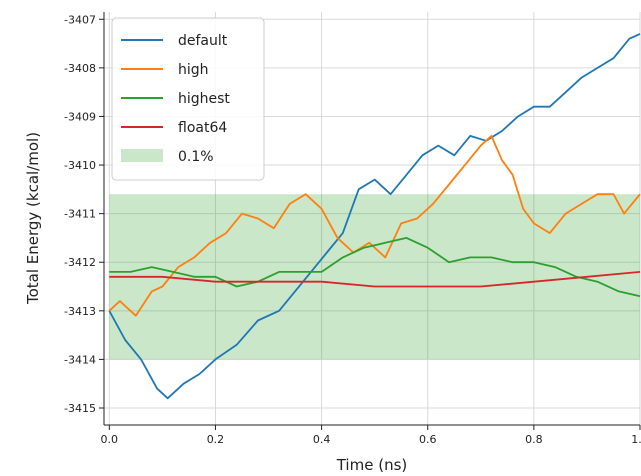 This screenshot has width=641, height=476. I want to click on y-axis-label: Total Energy (kcal/mol), so click(33, 218).